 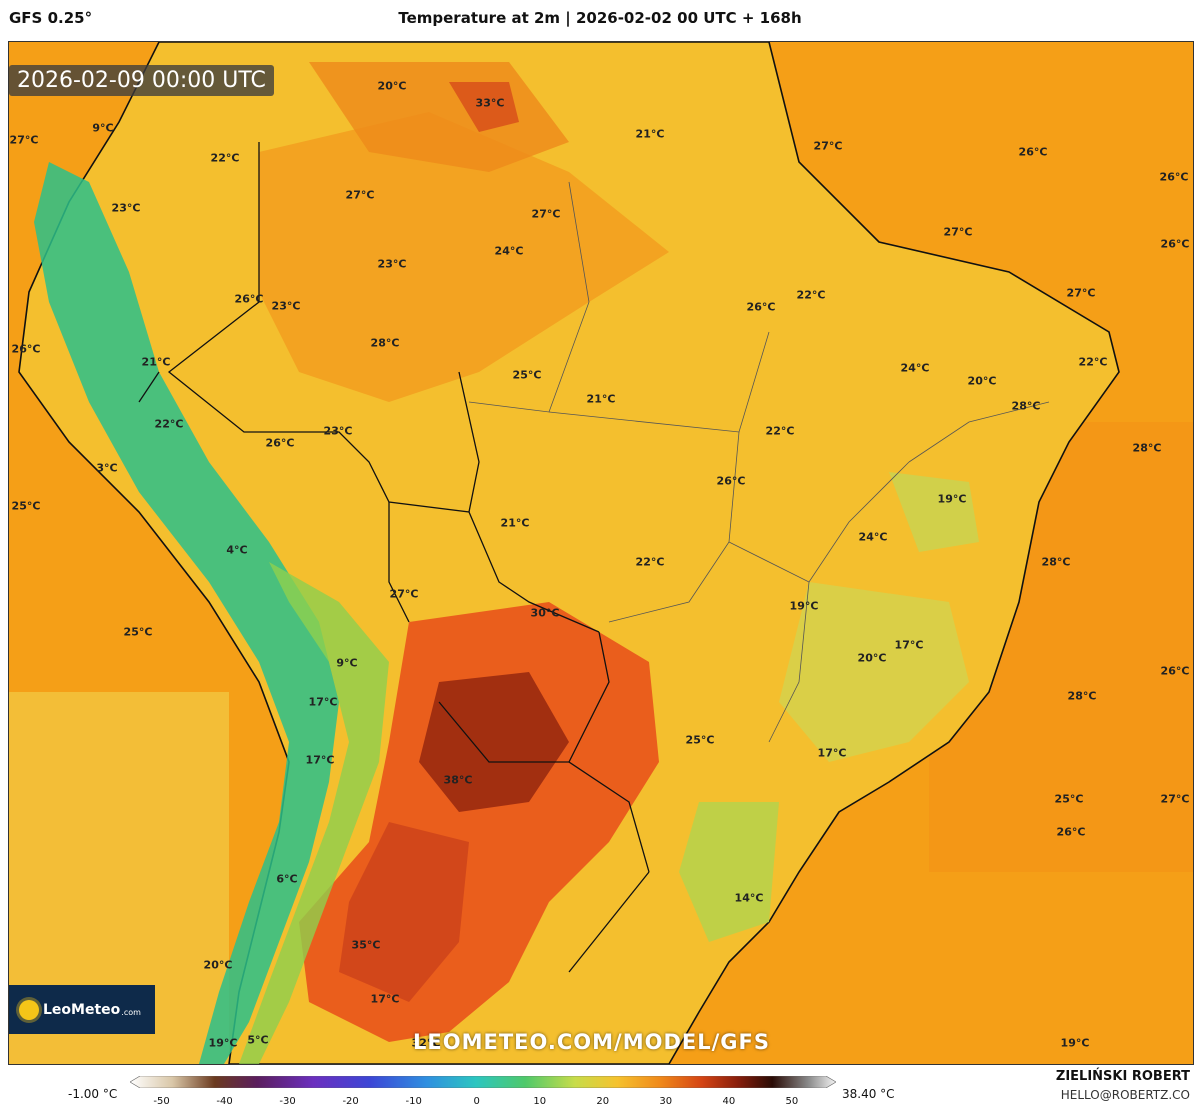 I want to click on sun-icon, so click(x=29, y=1009).